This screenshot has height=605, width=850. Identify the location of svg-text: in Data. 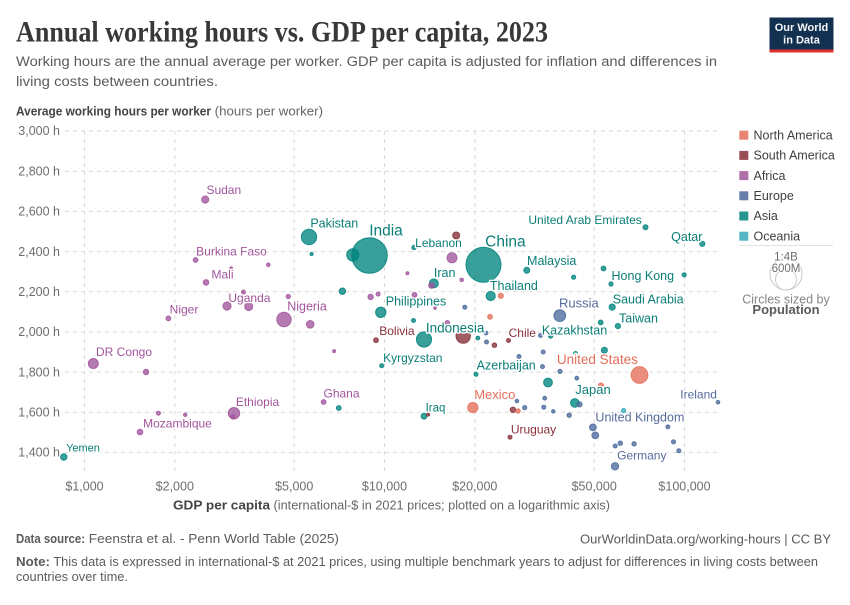
(802, 41).